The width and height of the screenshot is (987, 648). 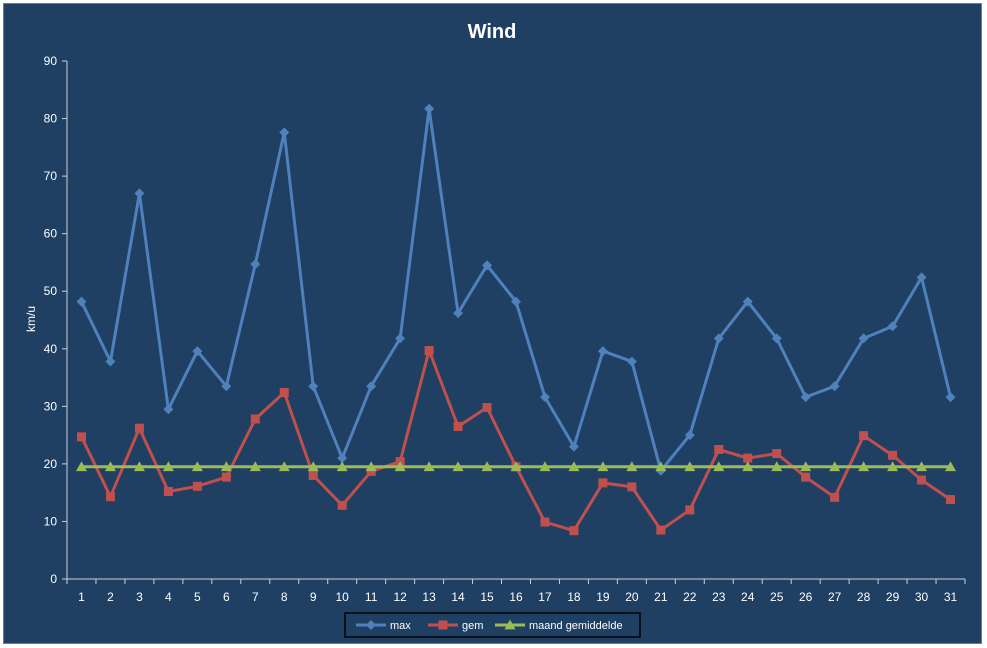 I want to click on legend-item-maand-gemiddelde: maand gemiddelde, so click(x=559, y=625).